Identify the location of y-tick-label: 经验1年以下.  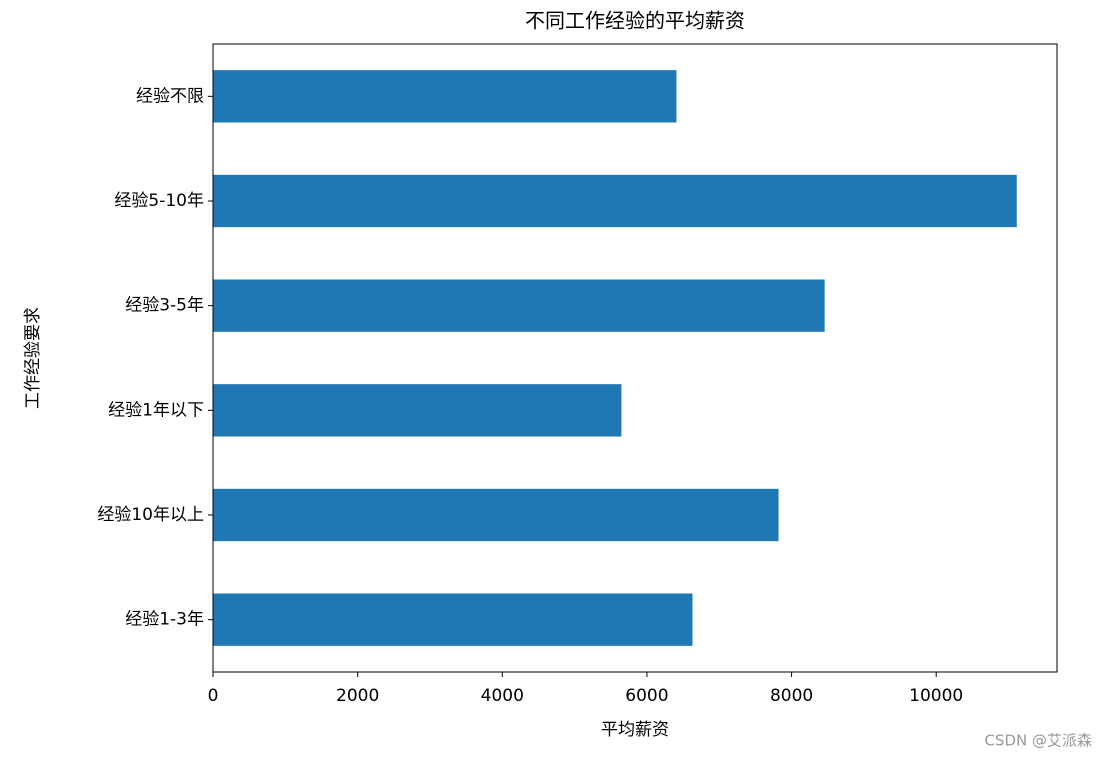
(156, 410).